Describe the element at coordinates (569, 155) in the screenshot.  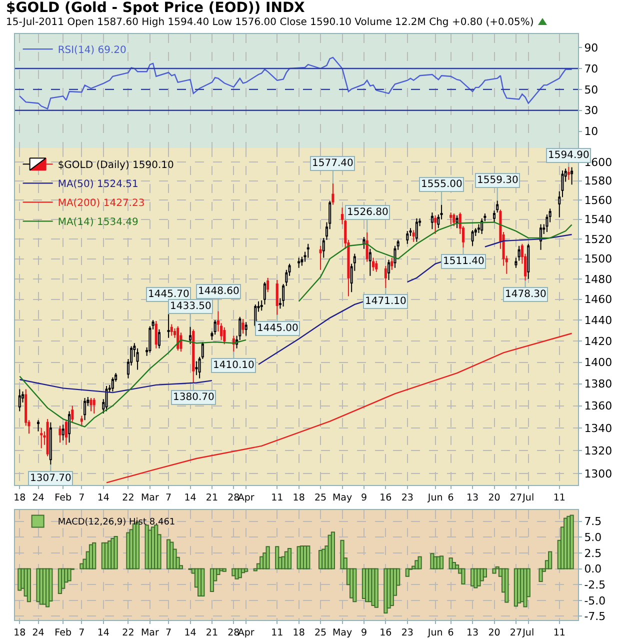
I see `annotation: 1594.90` at that location.